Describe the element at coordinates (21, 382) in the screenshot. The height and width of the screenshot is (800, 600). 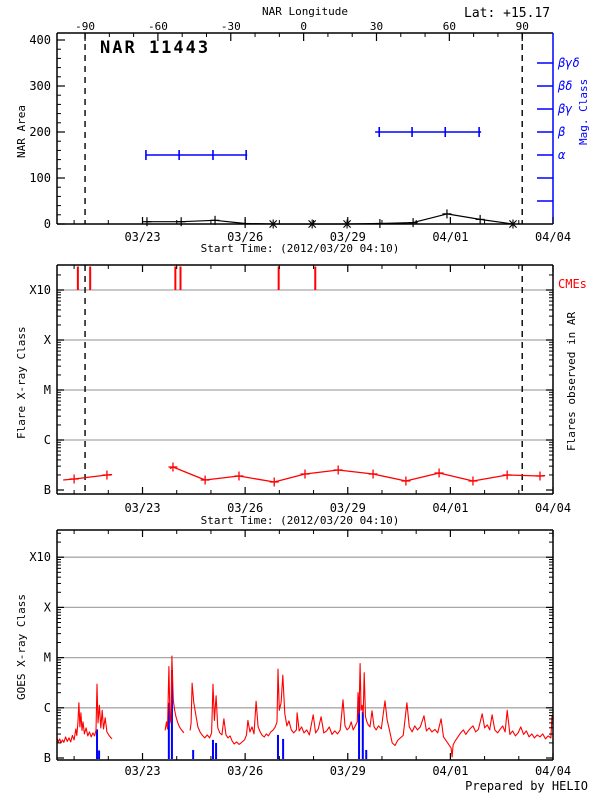
I see `flare-xray-ylabel: Flare X-ray Class` at that location.